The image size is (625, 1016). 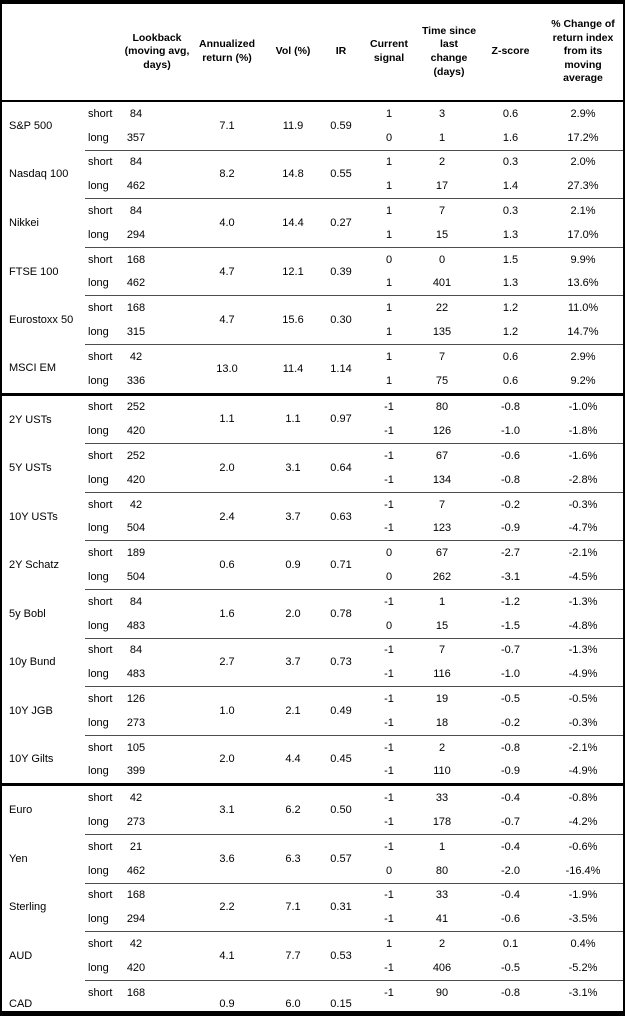 I want to click on zscore-value: 1.4, so click(x=510, y=186).